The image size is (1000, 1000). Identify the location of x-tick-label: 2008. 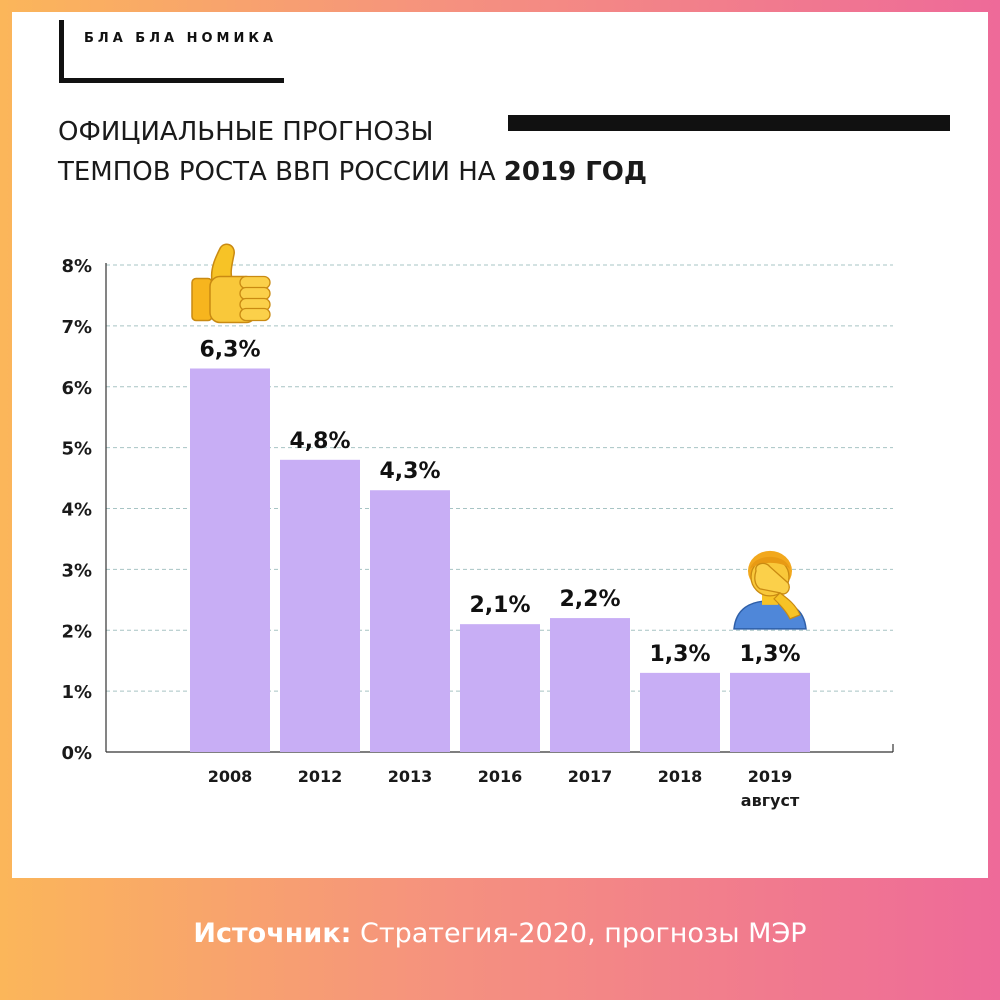
(230, 776).